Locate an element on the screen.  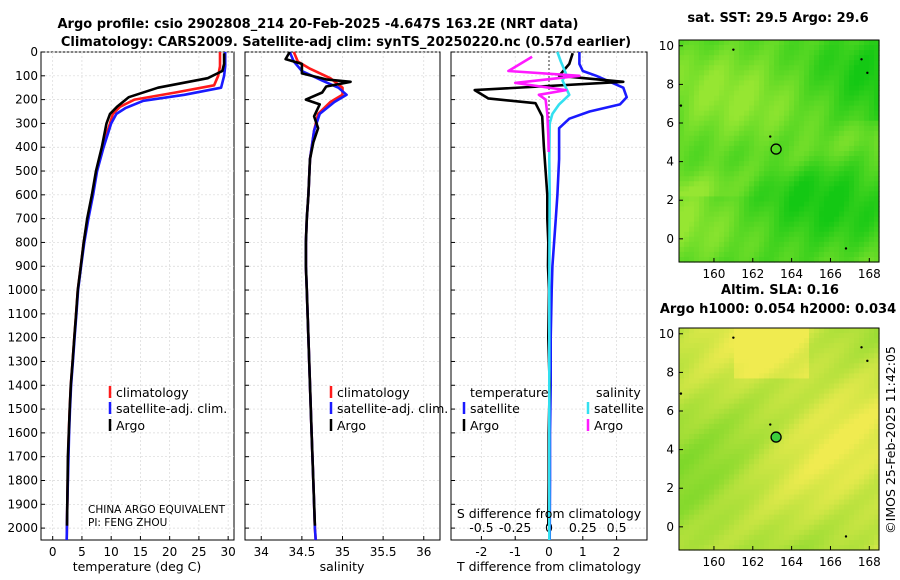
sla-map-ytick-label: 0 is located at coordinates (670, 527).